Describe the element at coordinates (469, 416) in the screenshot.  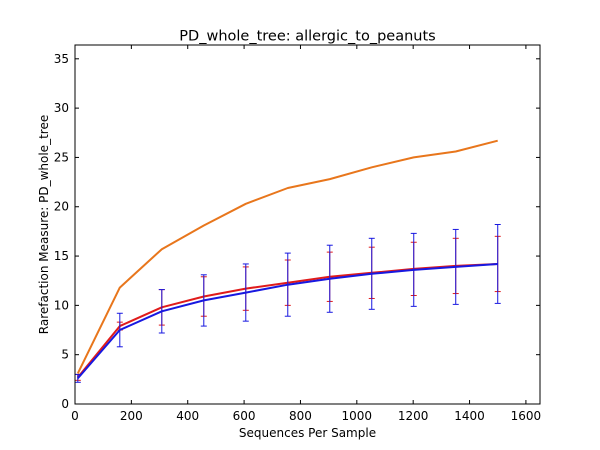
I see `x-tick-label-7: 1400` at that location.